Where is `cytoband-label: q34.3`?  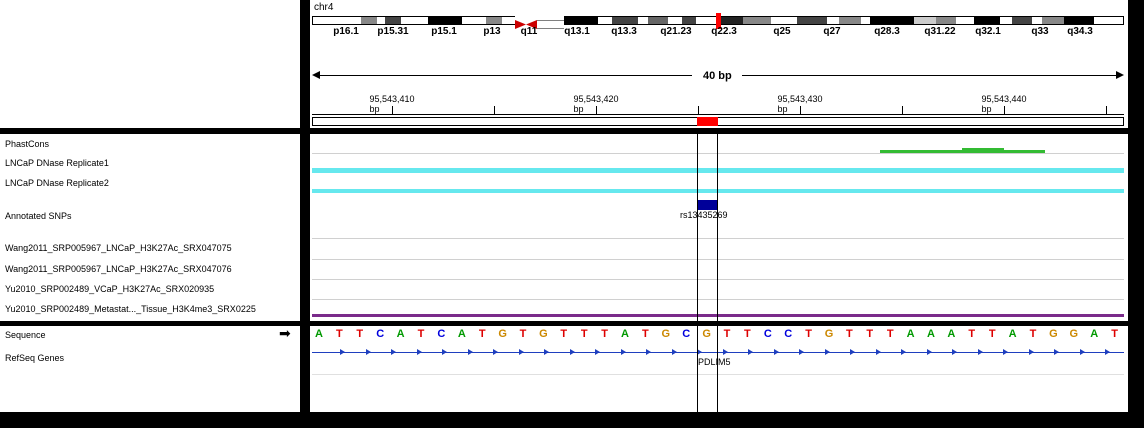
cytoband-label: q34.3 is located at coordinates (1080, 31).